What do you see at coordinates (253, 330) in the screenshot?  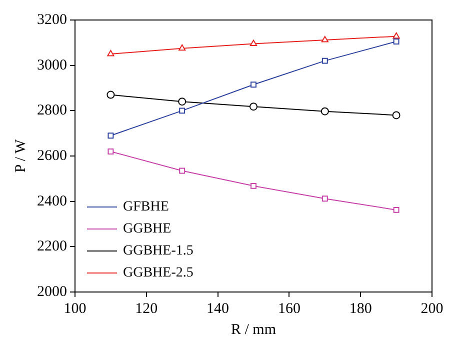 I see `x-axis-title: R / mm` at bounding box center [253, 330].